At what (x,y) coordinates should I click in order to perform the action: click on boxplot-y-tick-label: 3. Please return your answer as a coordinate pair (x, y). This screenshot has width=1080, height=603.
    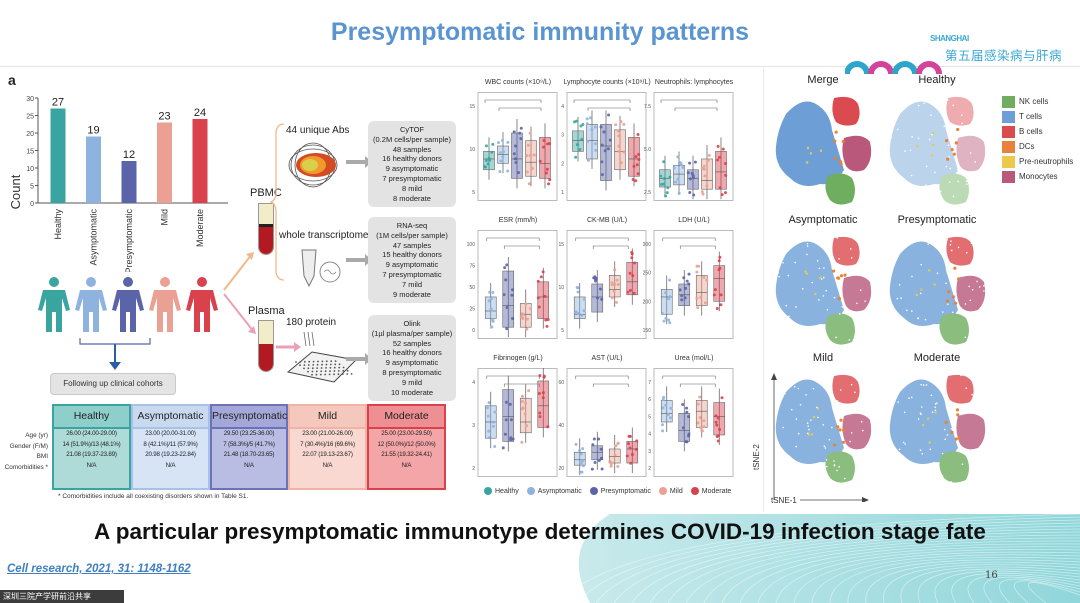
    Looking at the image, I should click on (473, 426).